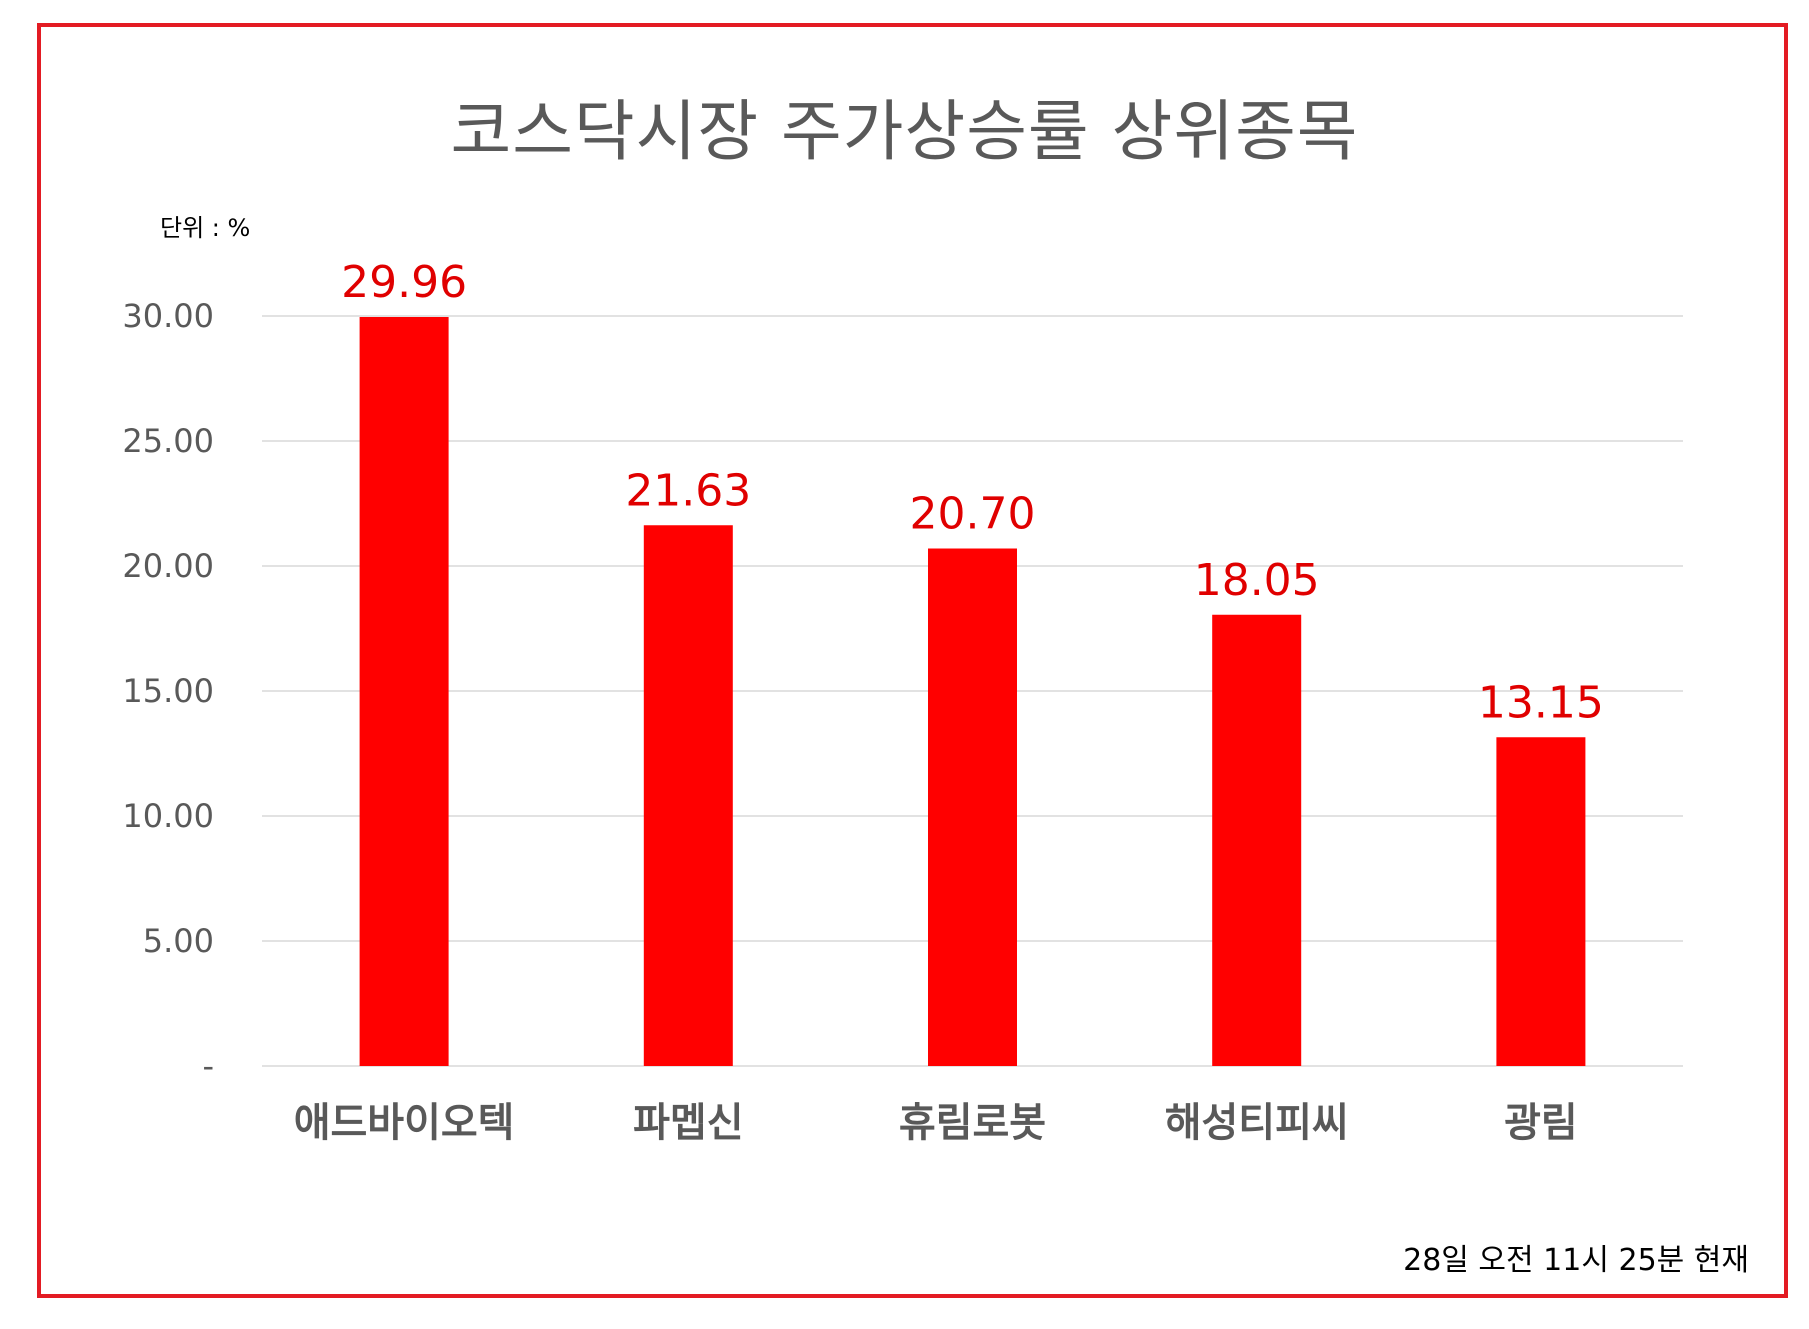 This screenshot has height=1329, width=1809. I want to click on x-tick-label: 광림, so click(1541, 1123).